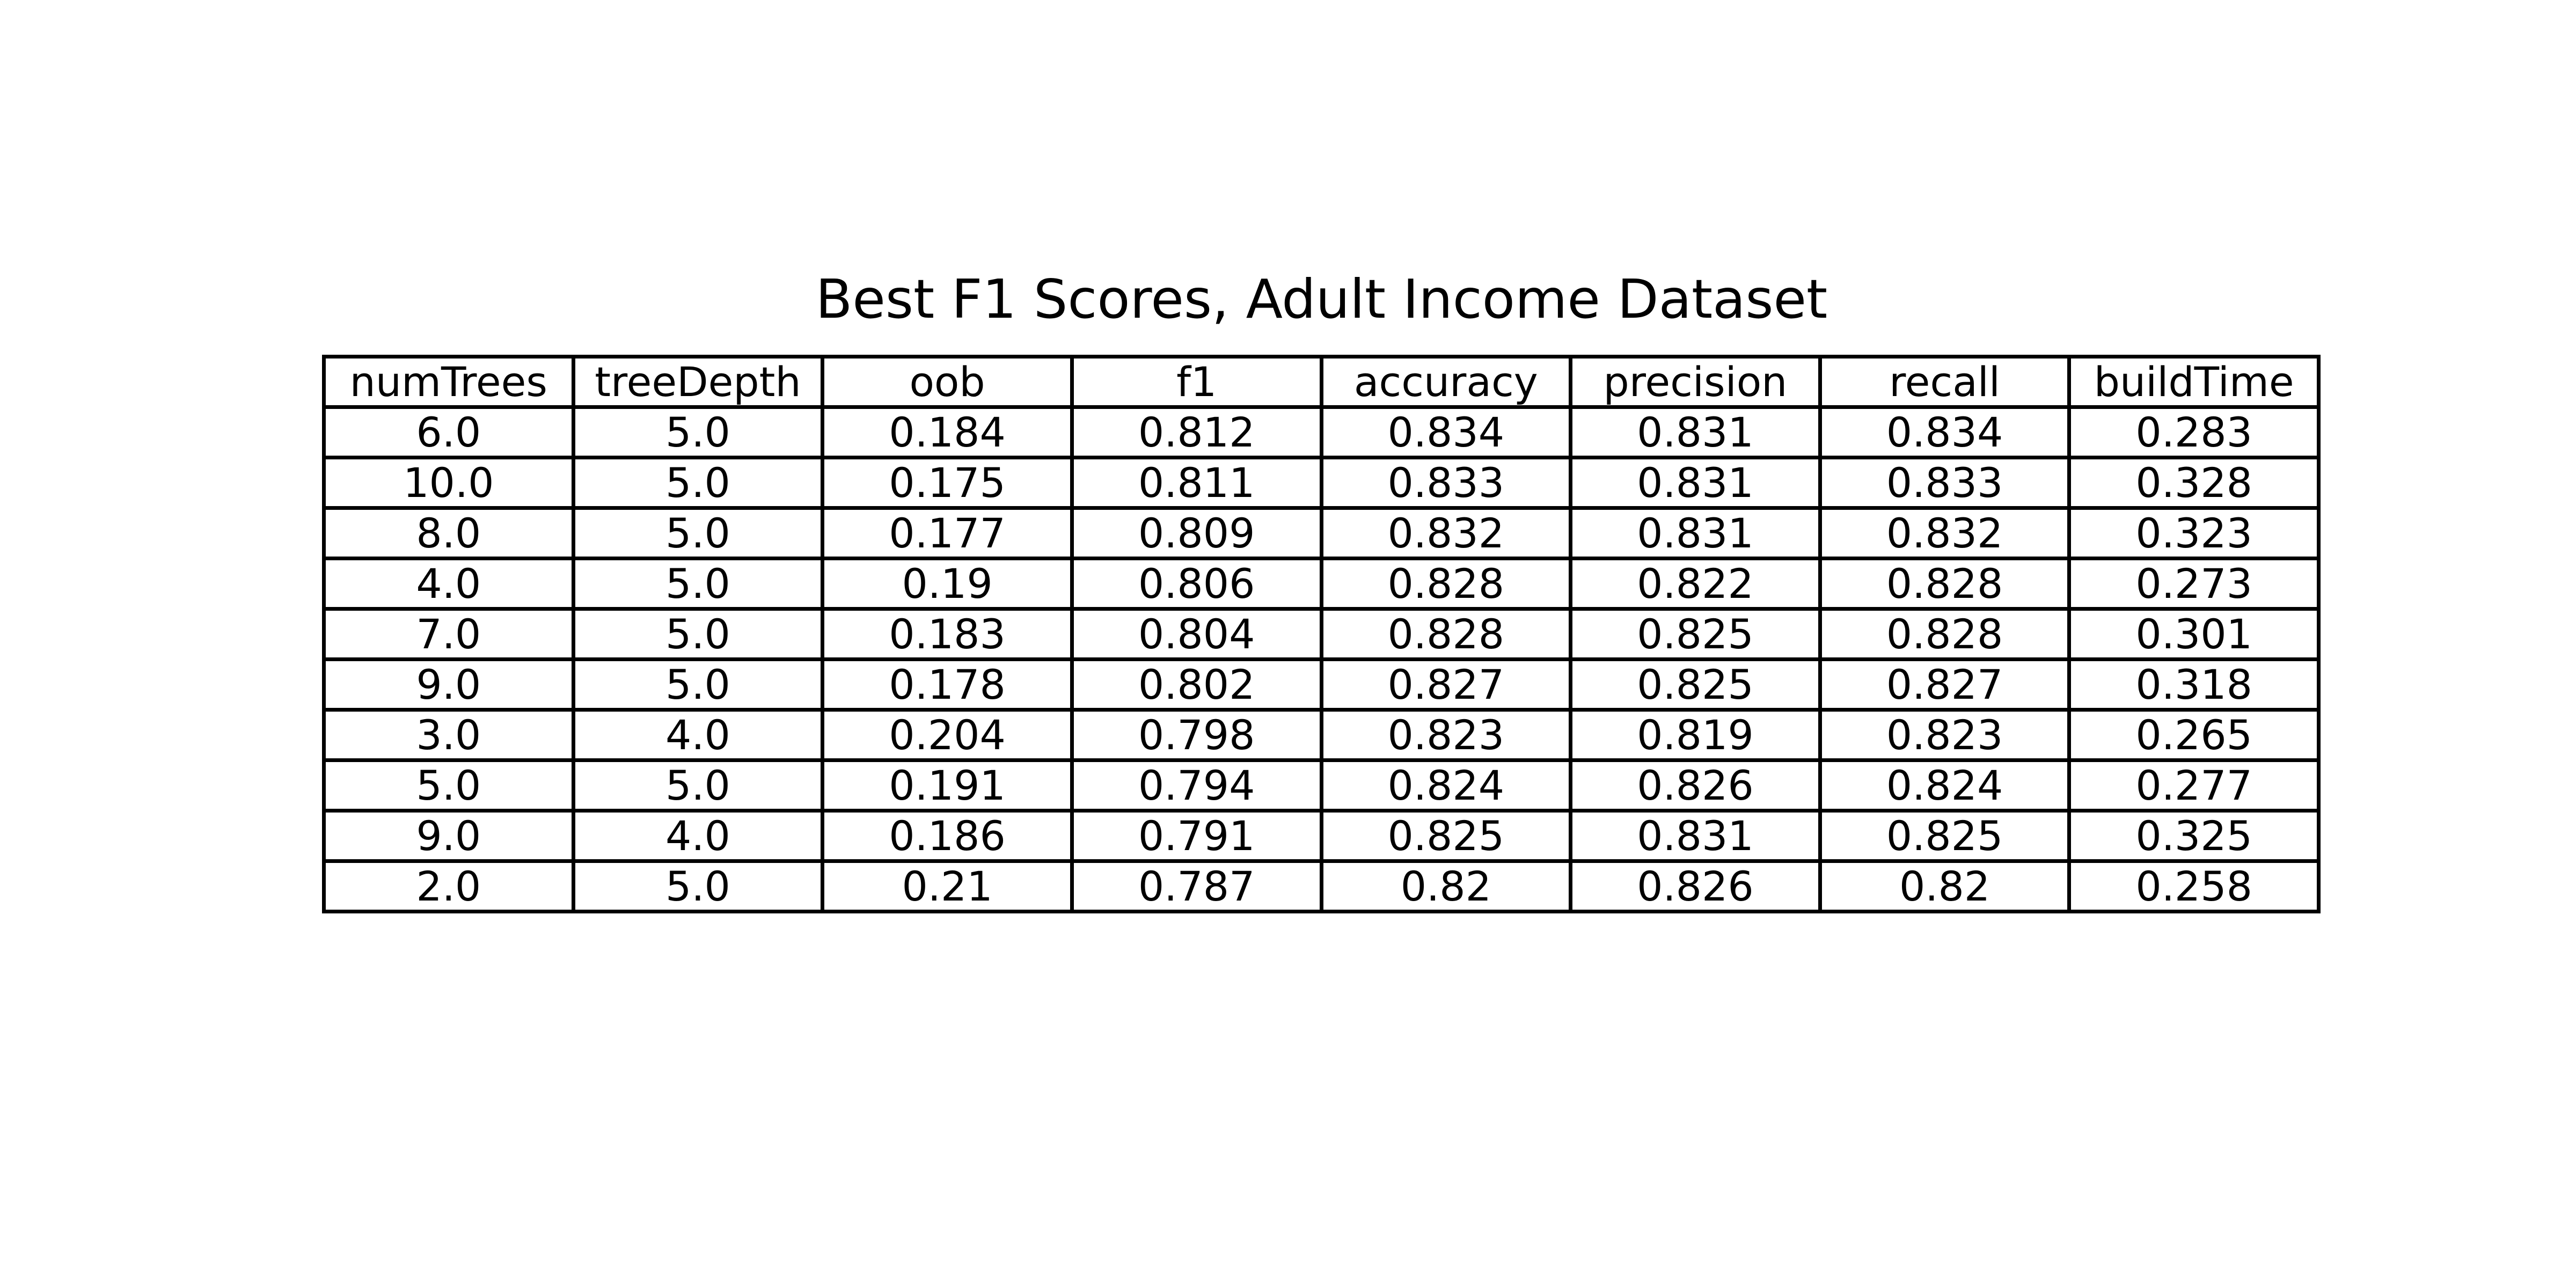 The width and height of the screenshot is (2576, 1288). Describe the element at coordinates (947, 584) in the screenshot. I see `table-cell-oob: 0.19` at that location.